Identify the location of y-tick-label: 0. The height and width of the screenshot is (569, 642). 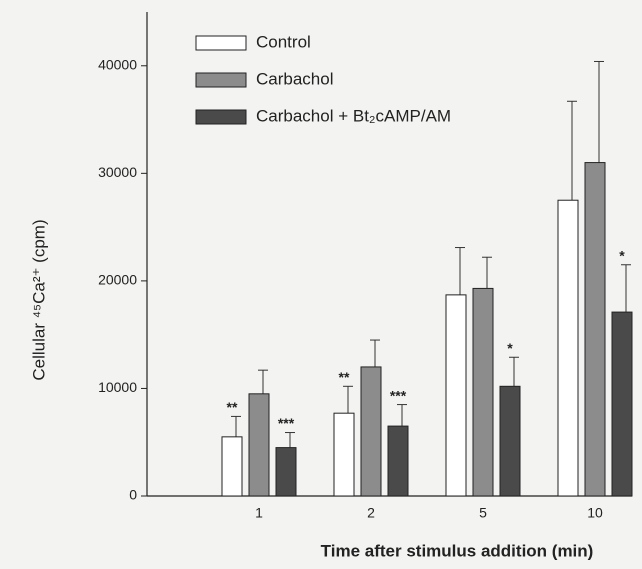
(133, 495).